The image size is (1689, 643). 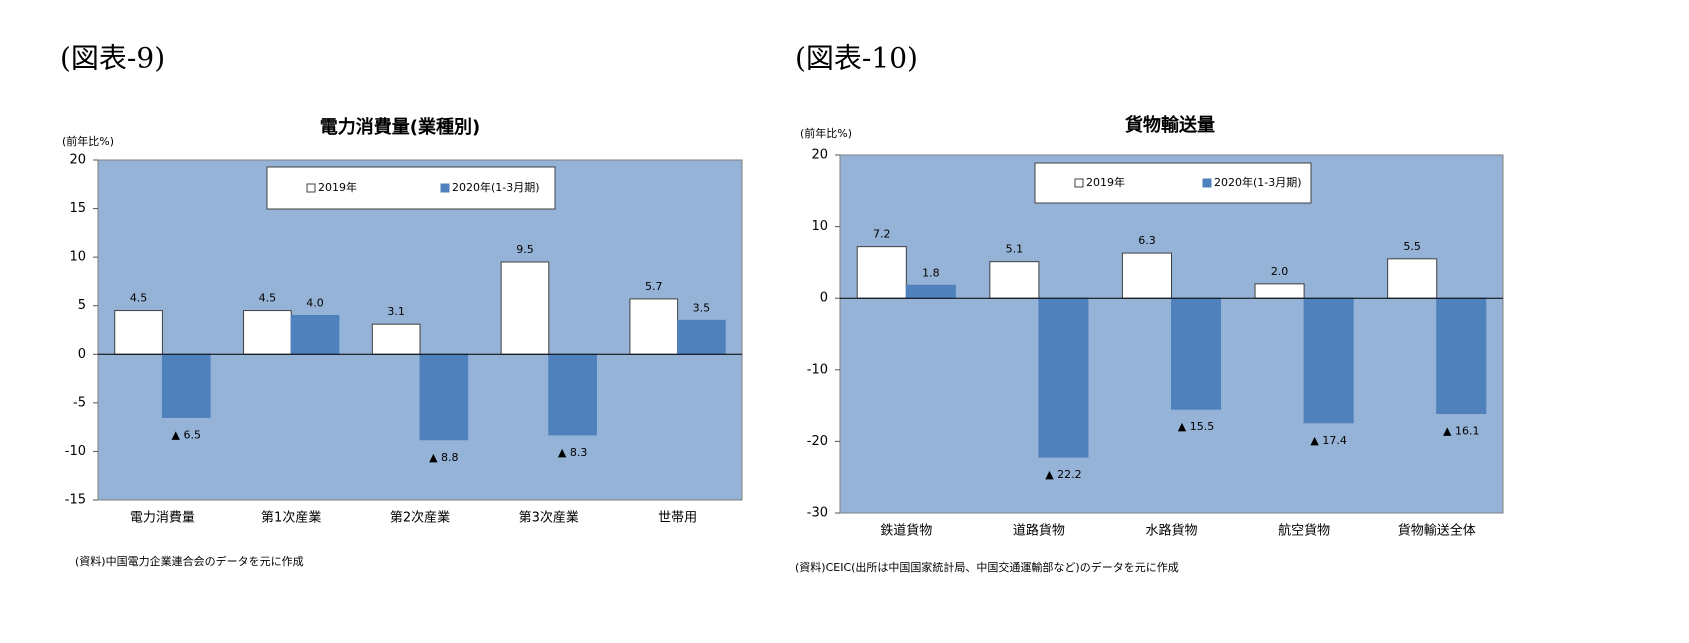 What do you see at coordinates (856, 58) in the screenshot?
I see `figure-label: (図表-10)` at bounding box center [856, 58].